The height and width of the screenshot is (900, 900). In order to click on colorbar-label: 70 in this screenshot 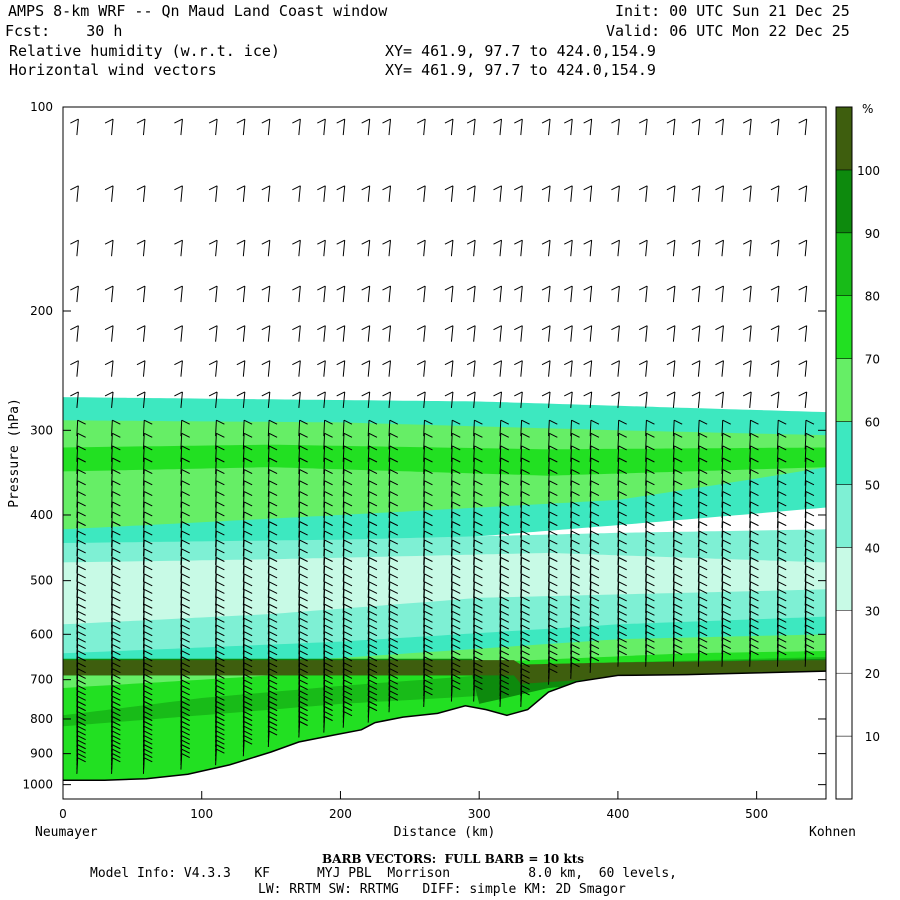, I will do `click(872, 360)`.